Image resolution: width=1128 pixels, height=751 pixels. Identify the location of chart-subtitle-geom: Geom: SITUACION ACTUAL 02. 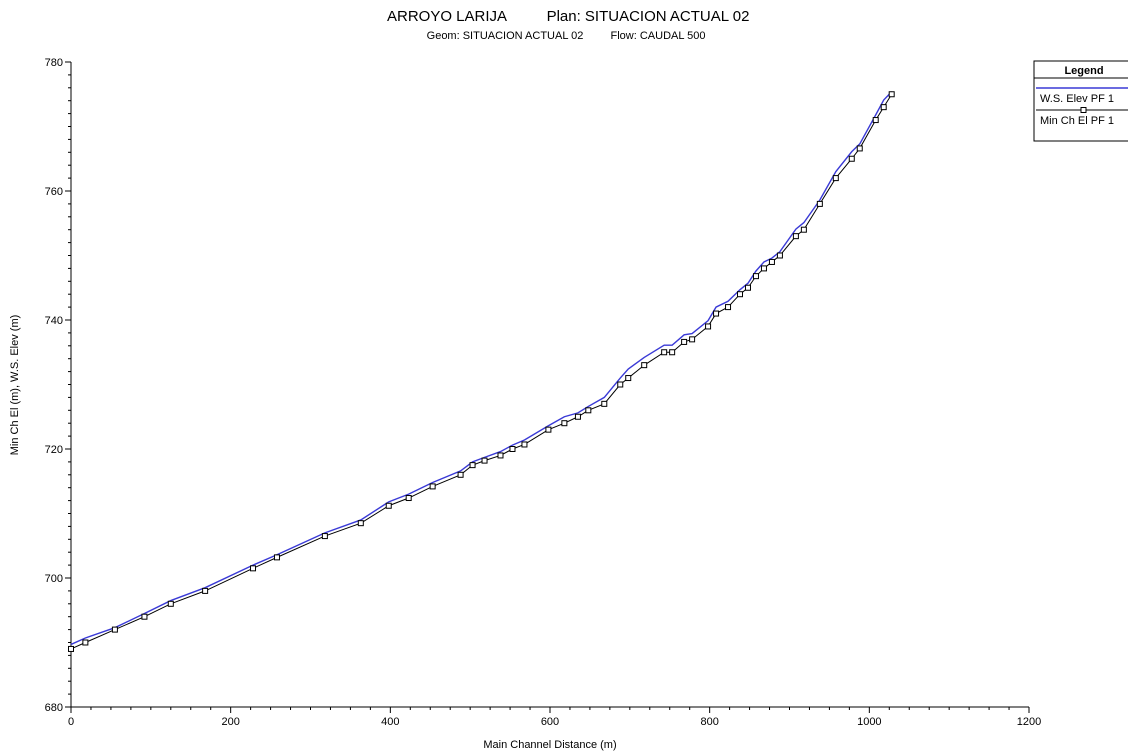
(505, 36).